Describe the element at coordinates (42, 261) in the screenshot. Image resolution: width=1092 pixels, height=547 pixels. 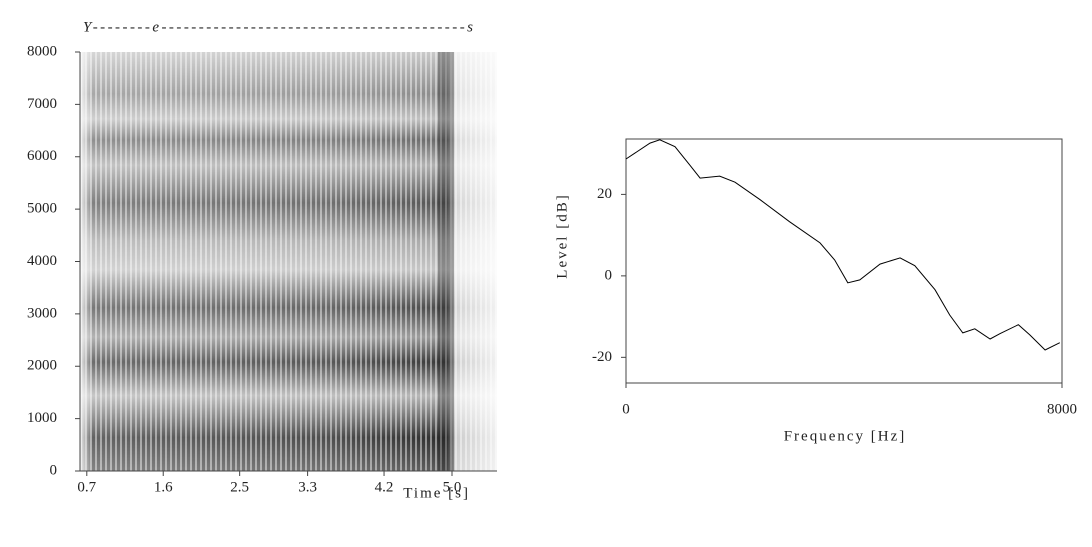
I see `y-tick-label: 4000` at that location.